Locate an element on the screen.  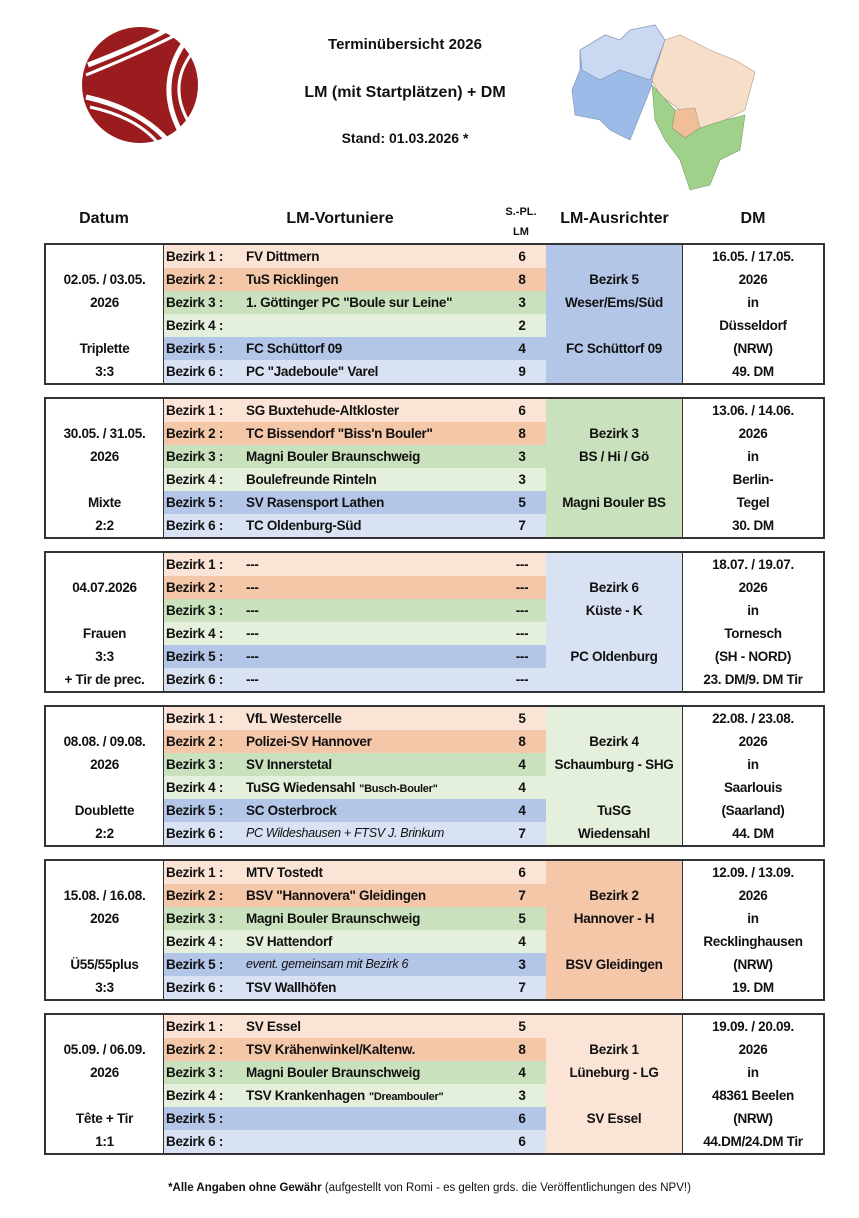
dm-cell: 22.08. / 23.08. is located at coordinates (753, 718).